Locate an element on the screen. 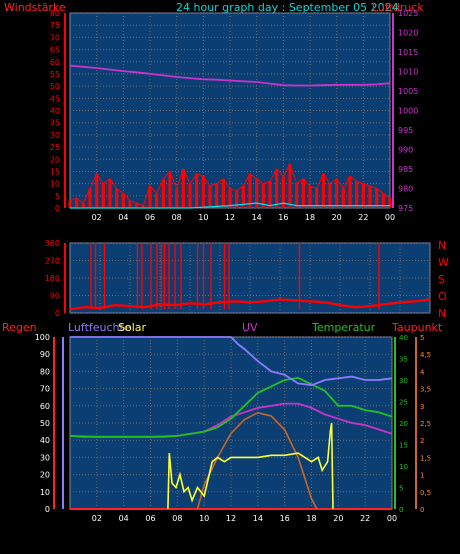 The width and height of the screenshot is (460, 554). y-tick-label-pressure: 985 is located at coordinates (405, 169).